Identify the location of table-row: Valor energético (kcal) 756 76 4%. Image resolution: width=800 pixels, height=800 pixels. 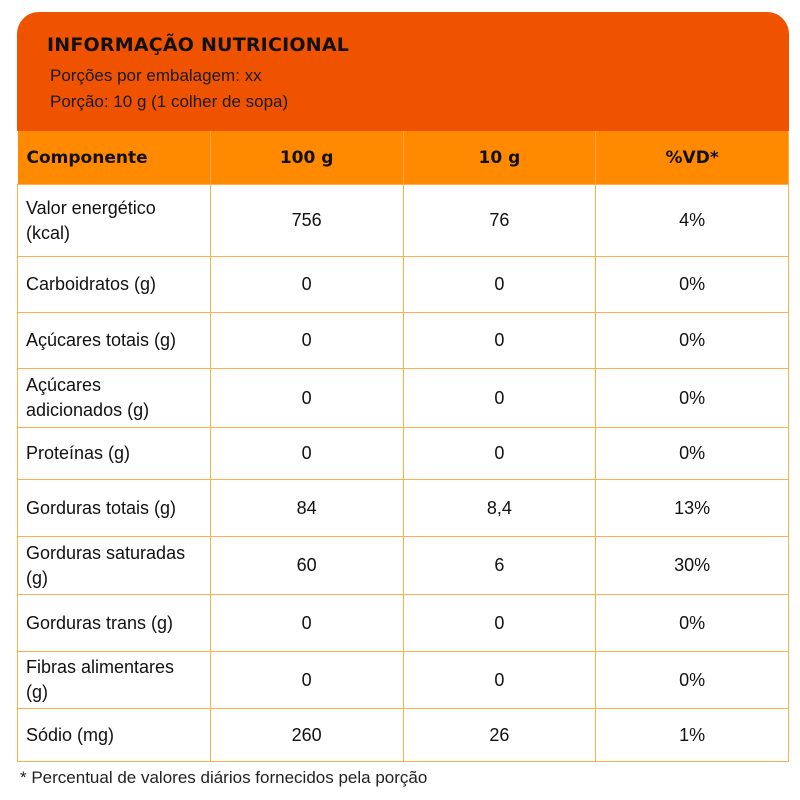
(403, 220).